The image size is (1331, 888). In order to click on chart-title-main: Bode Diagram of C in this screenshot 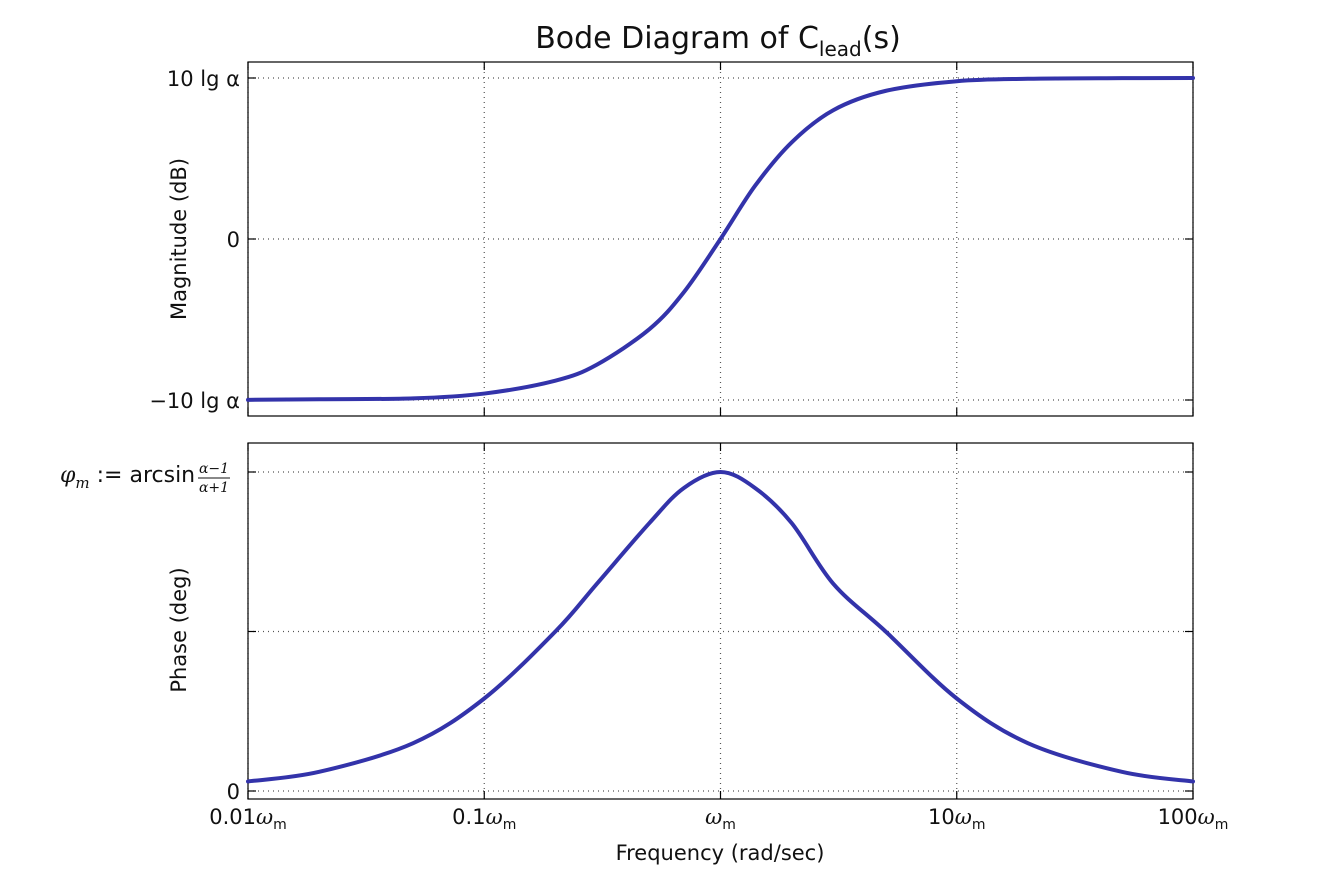, I will do `click(677, 38)`.